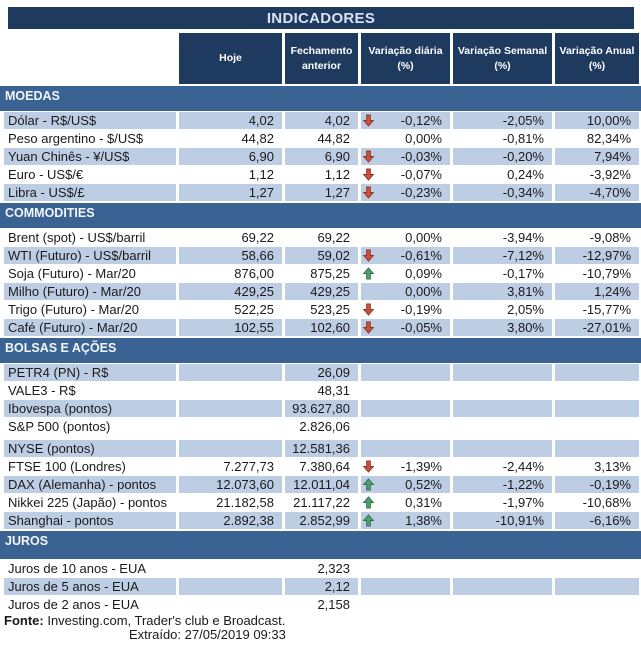  I want to click on cell-variacao-anual: 7,94%, so click(597, 156).